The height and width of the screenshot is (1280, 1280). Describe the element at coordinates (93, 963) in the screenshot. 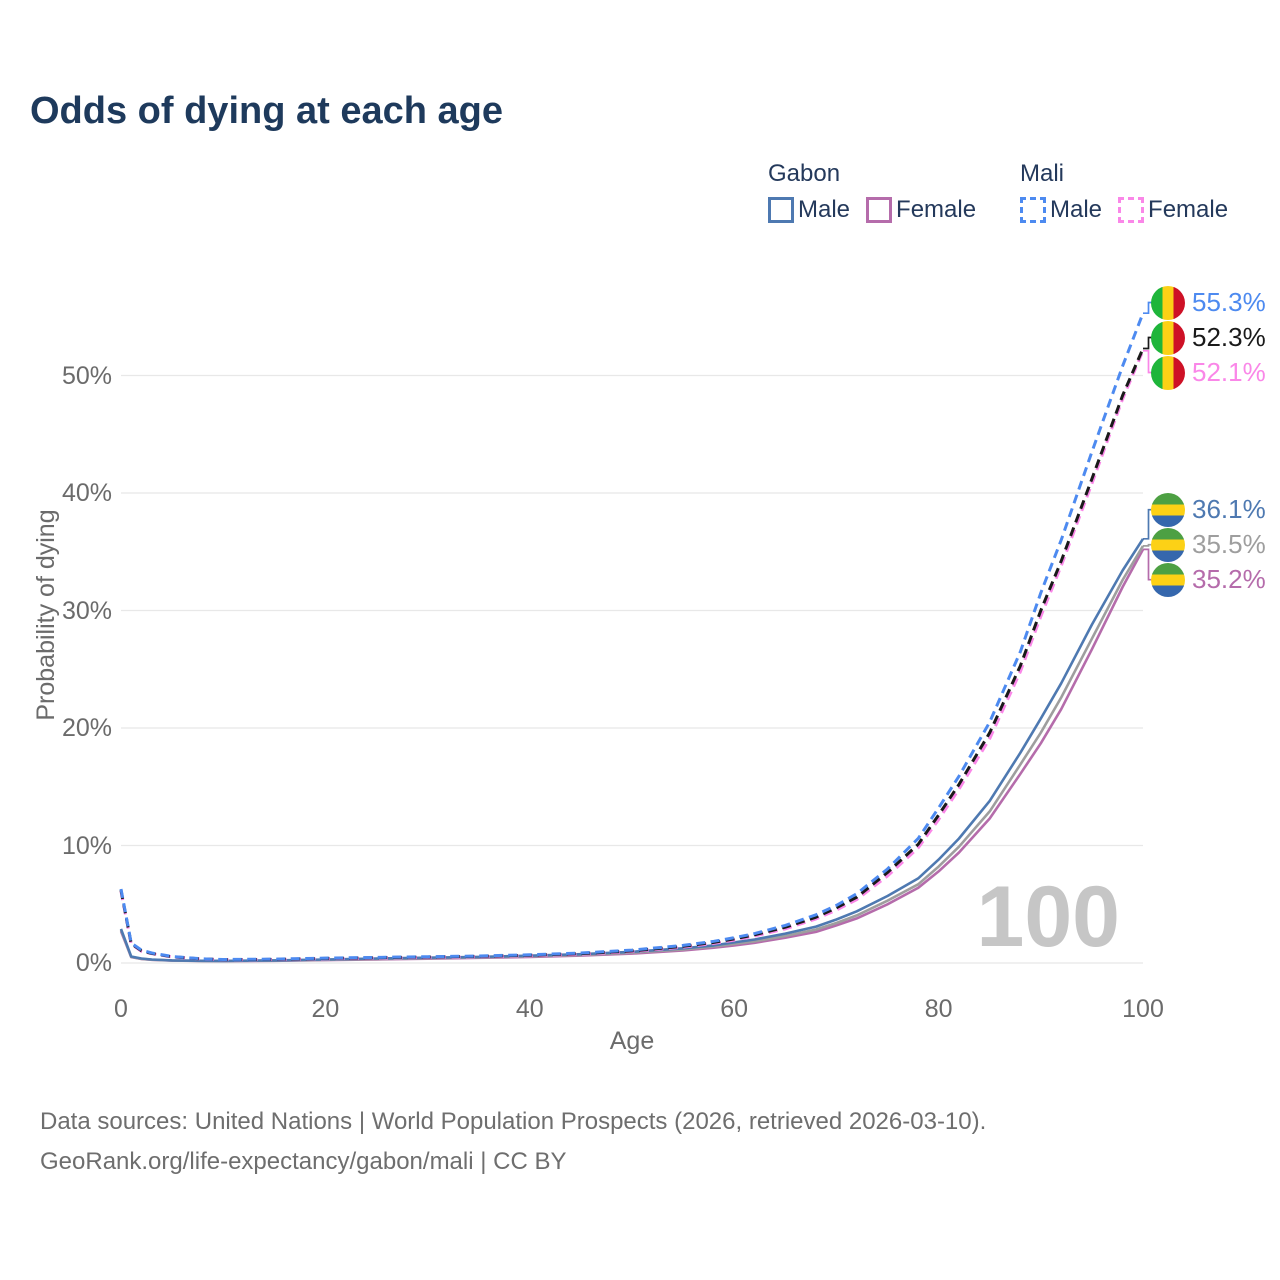

I see `y-tick-label: 0%` at that location.